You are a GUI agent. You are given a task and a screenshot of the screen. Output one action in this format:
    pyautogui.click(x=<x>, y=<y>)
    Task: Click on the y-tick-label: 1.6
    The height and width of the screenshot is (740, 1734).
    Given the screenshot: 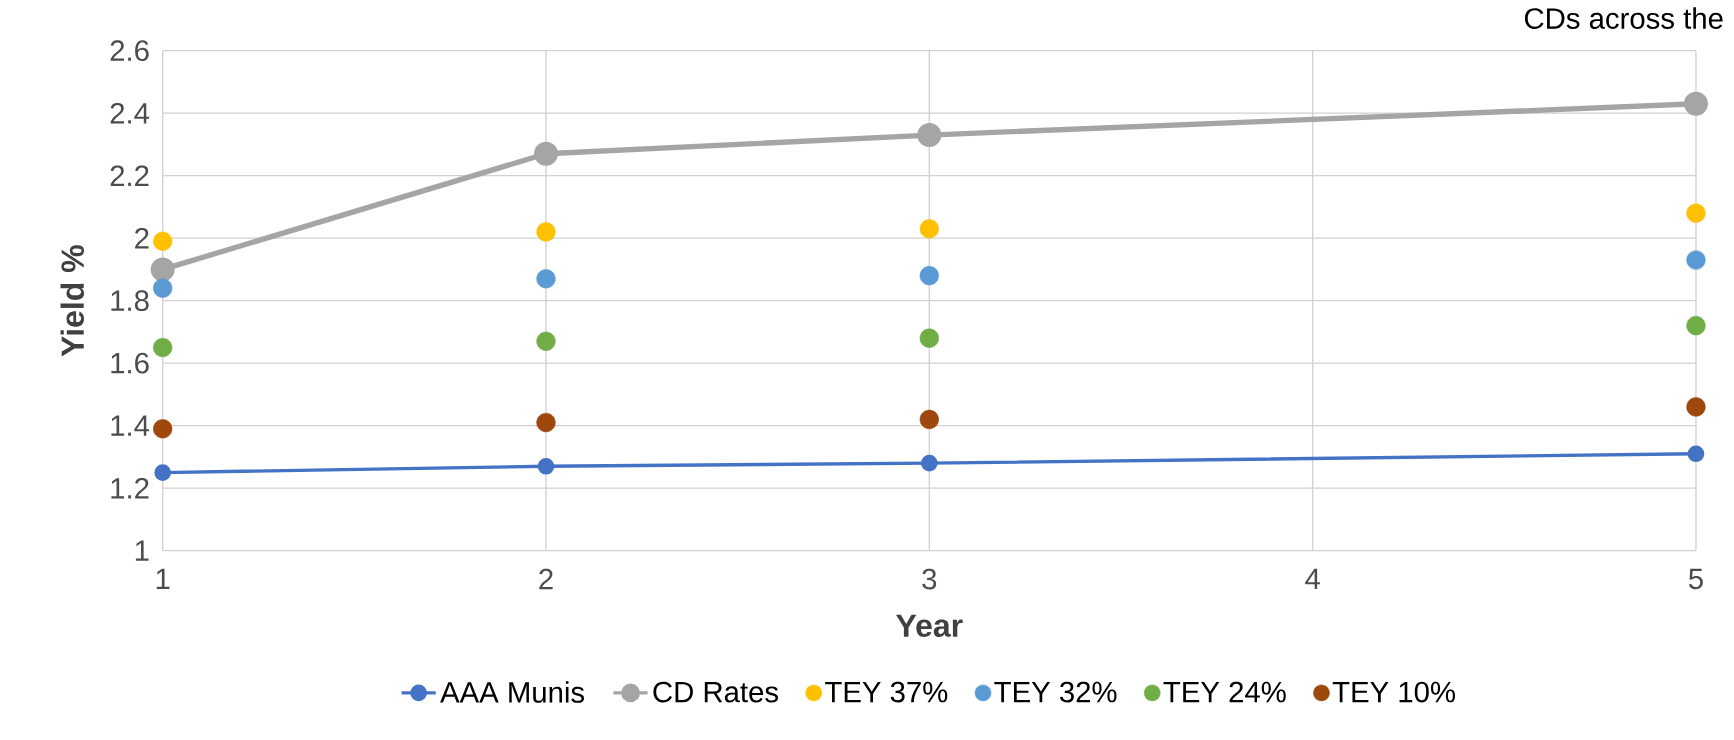 What is the action you would take?
    pyautogui.click(x=130, y=363)
    